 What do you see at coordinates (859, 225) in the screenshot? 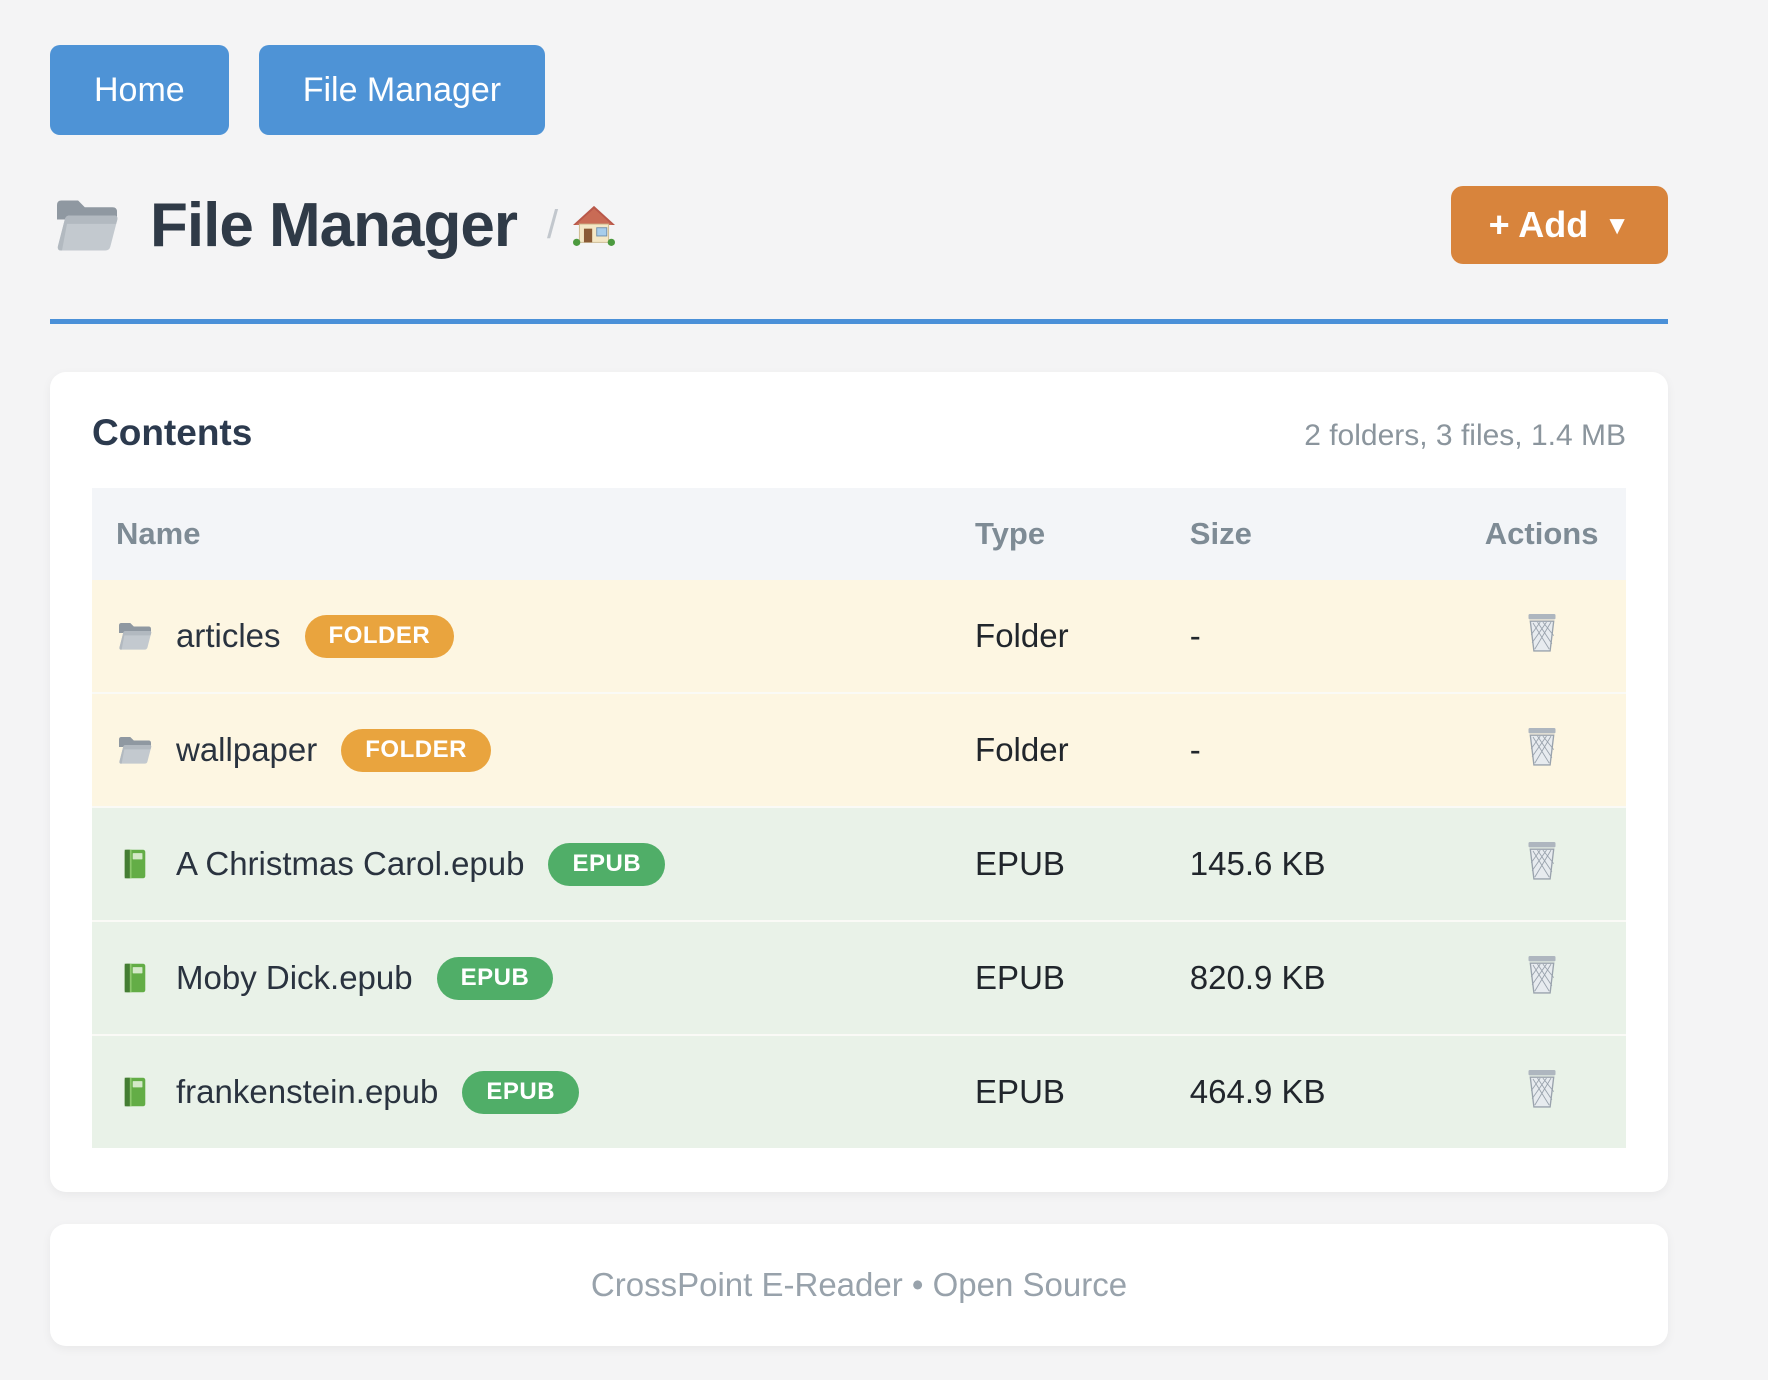
I see `page-header: File Manager /` at bounding box center [859, 225].